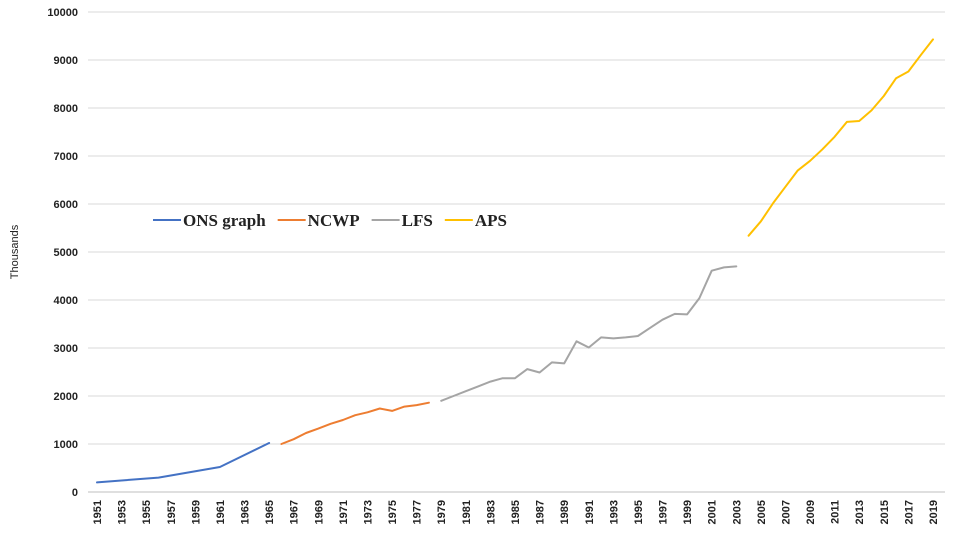  Describe the element at coordinates (393, 512) in the screenshot. I see `x-tick-label: 1975` at that location.